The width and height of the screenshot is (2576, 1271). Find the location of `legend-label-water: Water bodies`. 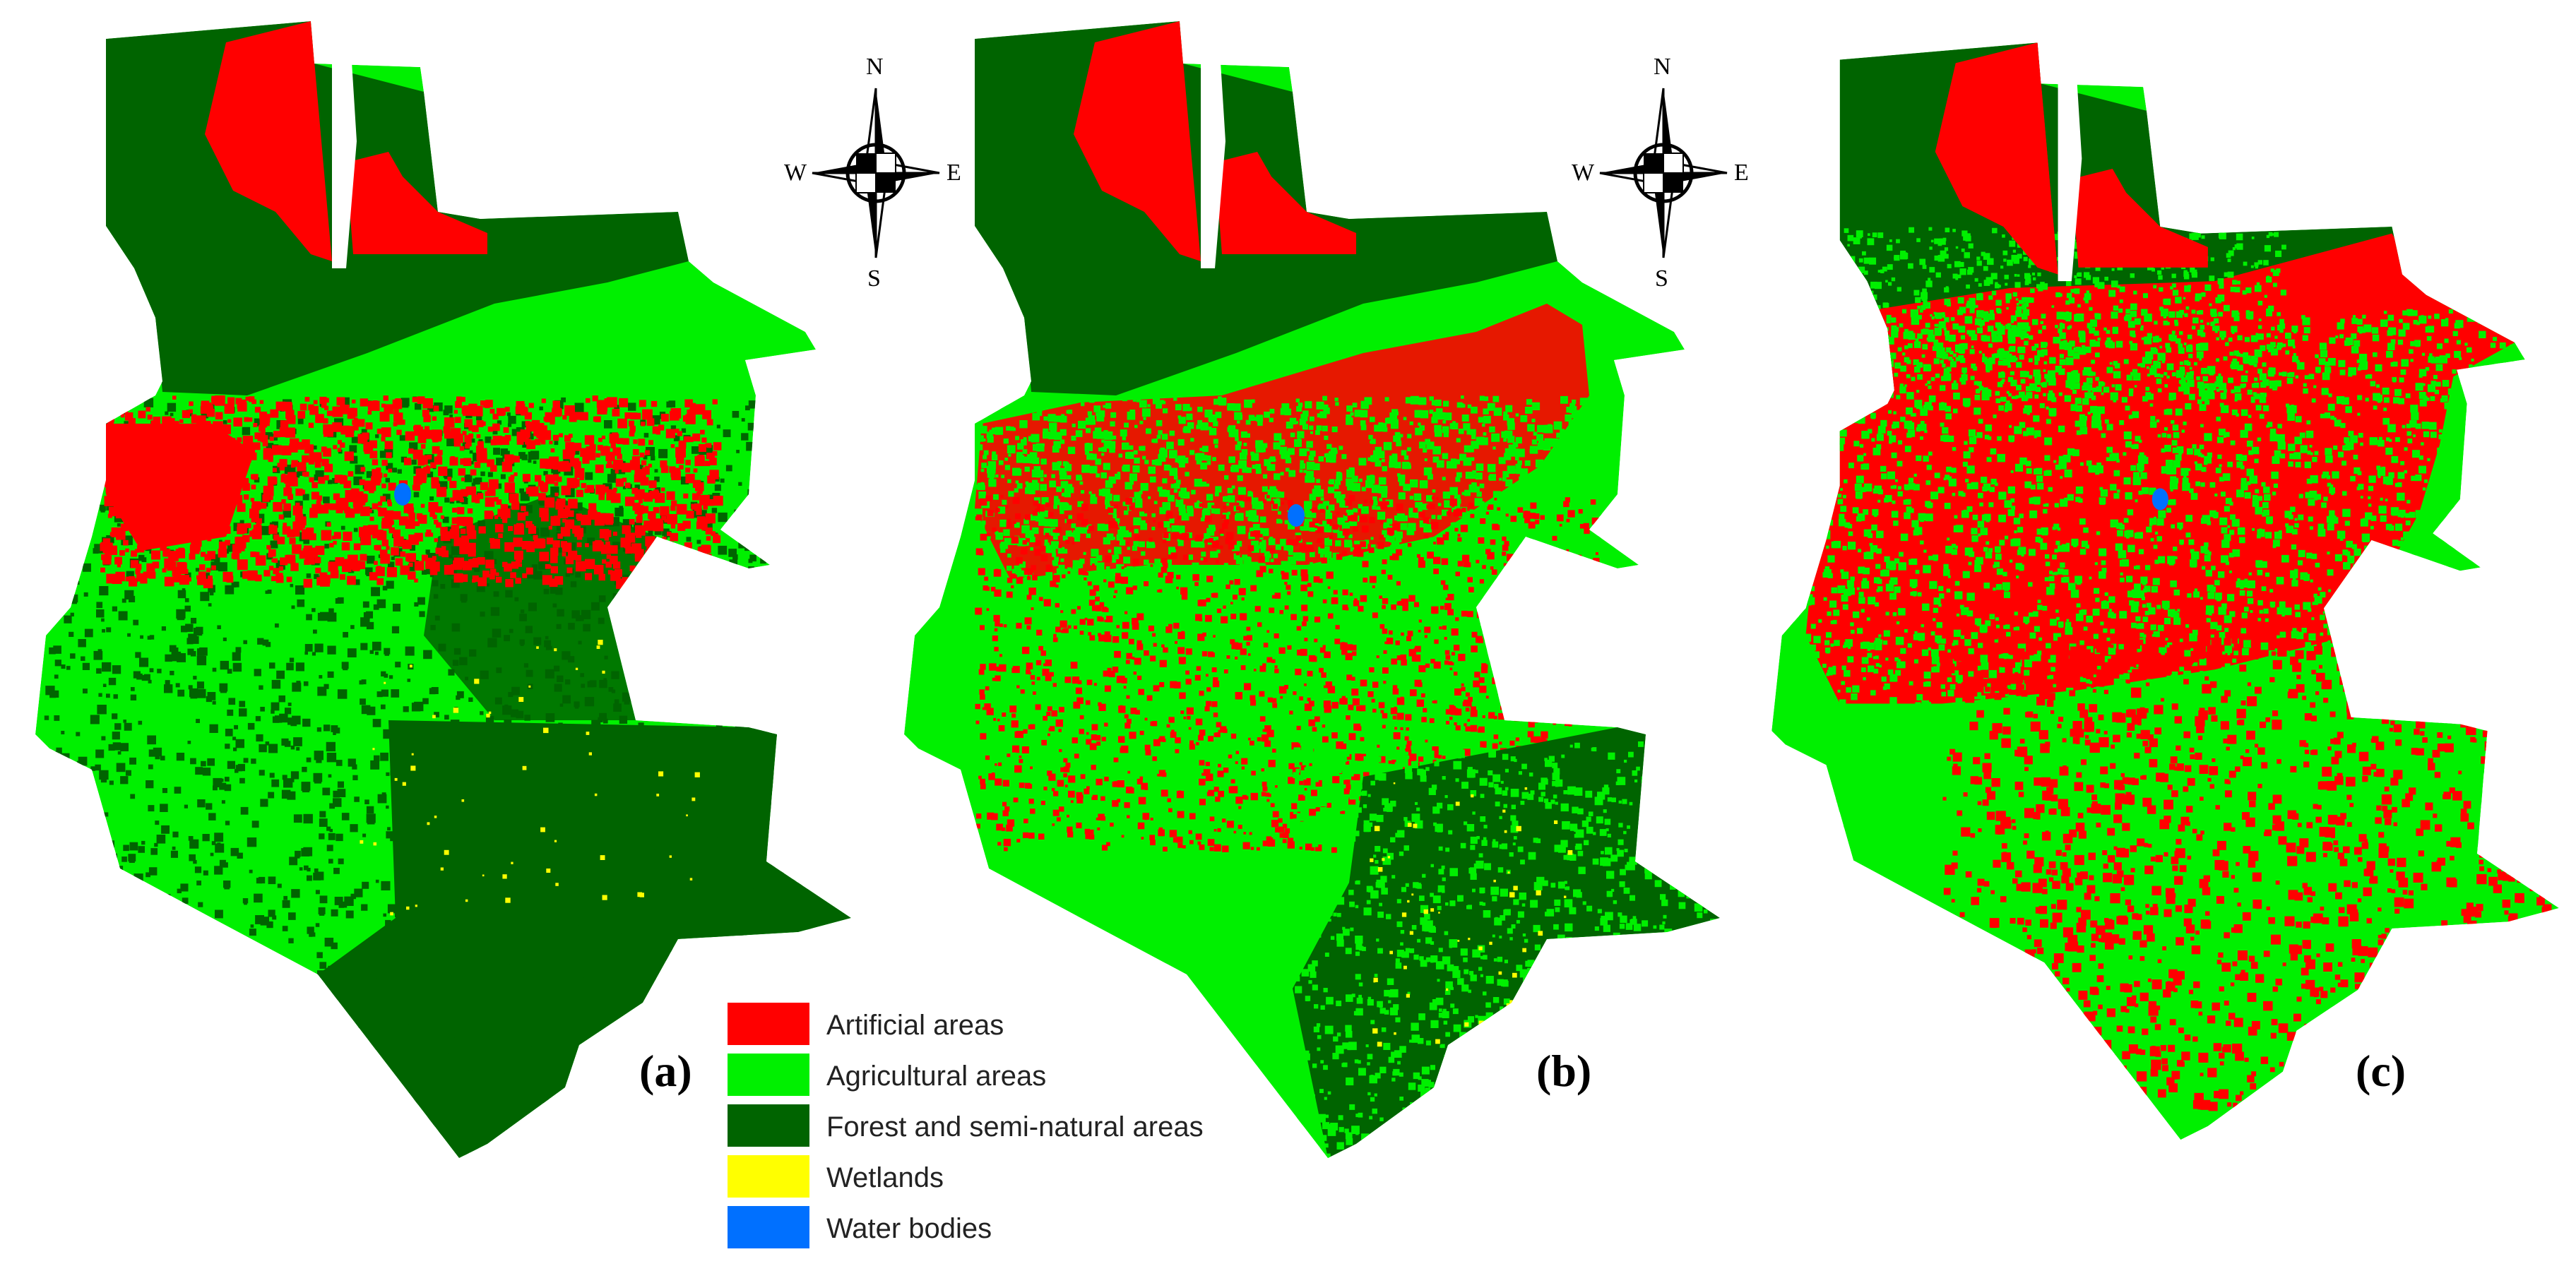

legend-label-water: Water bodies is located at coordinates (909, 1229).